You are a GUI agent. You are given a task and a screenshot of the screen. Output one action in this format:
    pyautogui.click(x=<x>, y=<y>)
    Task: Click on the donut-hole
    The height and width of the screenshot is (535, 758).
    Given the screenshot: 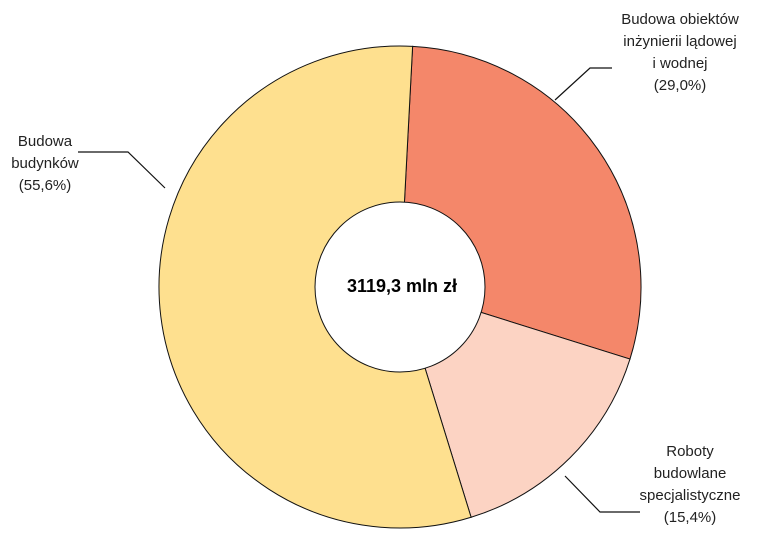 What is the action you would take?
    pyautogui.click(x=400, y=287)
    